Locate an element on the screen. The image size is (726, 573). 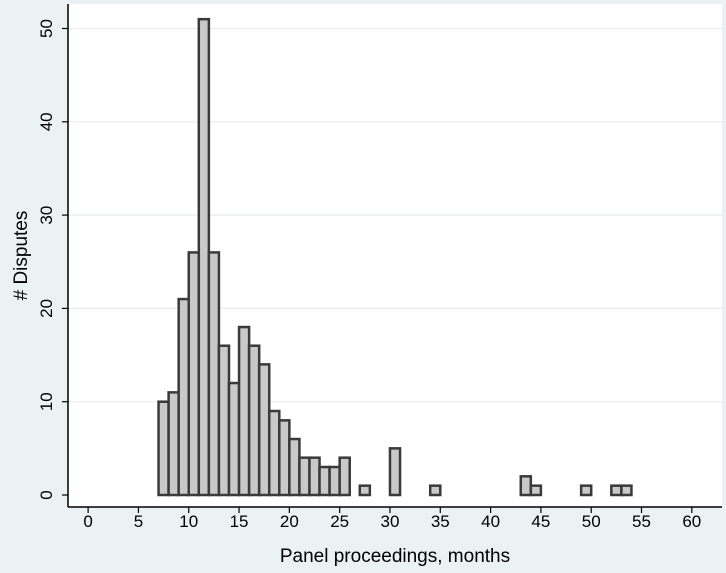
x-tick-label: 45 is located at coordinates (540, 521).